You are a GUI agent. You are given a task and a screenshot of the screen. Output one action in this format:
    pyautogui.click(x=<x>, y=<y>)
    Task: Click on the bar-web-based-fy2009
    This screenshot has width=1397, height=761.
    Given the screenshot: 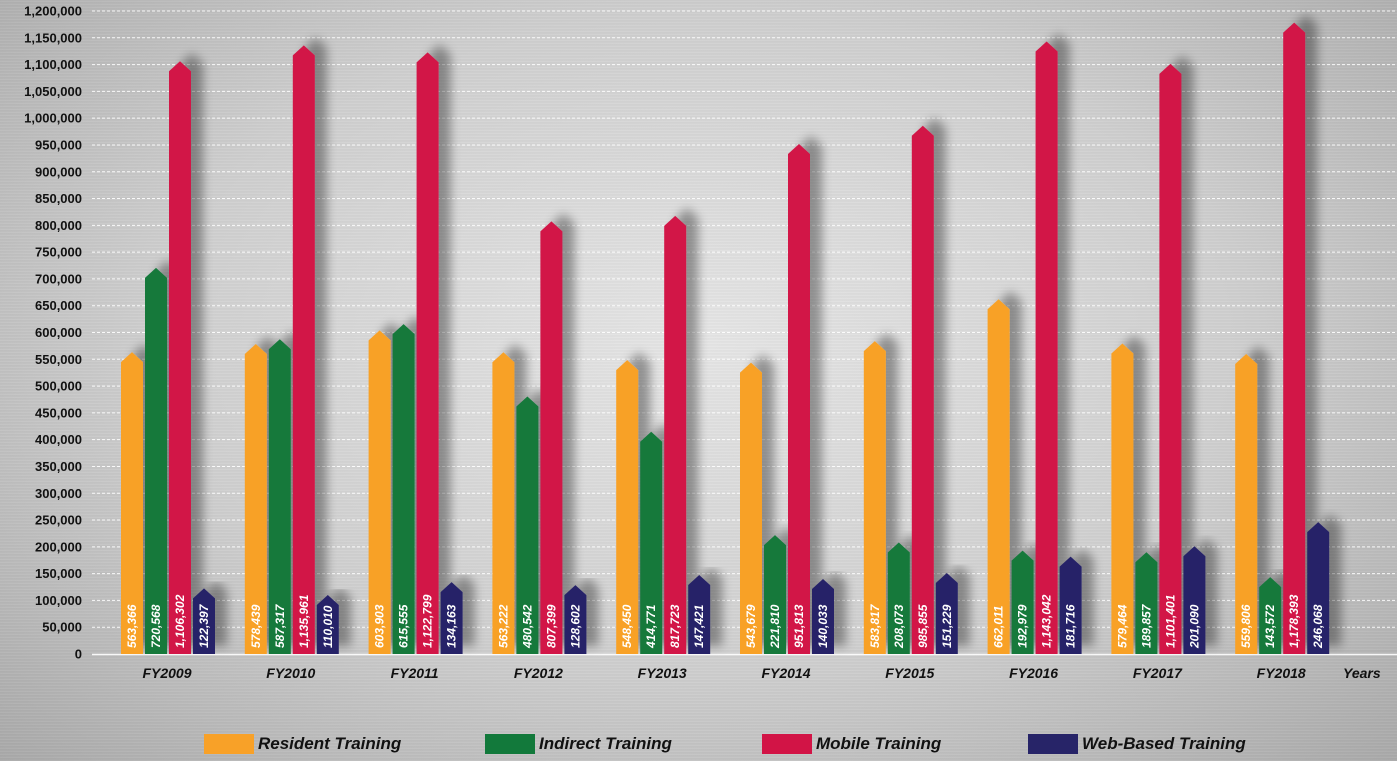 What is the action you would take?
    pyautogui.click(x=204, y=621)
    